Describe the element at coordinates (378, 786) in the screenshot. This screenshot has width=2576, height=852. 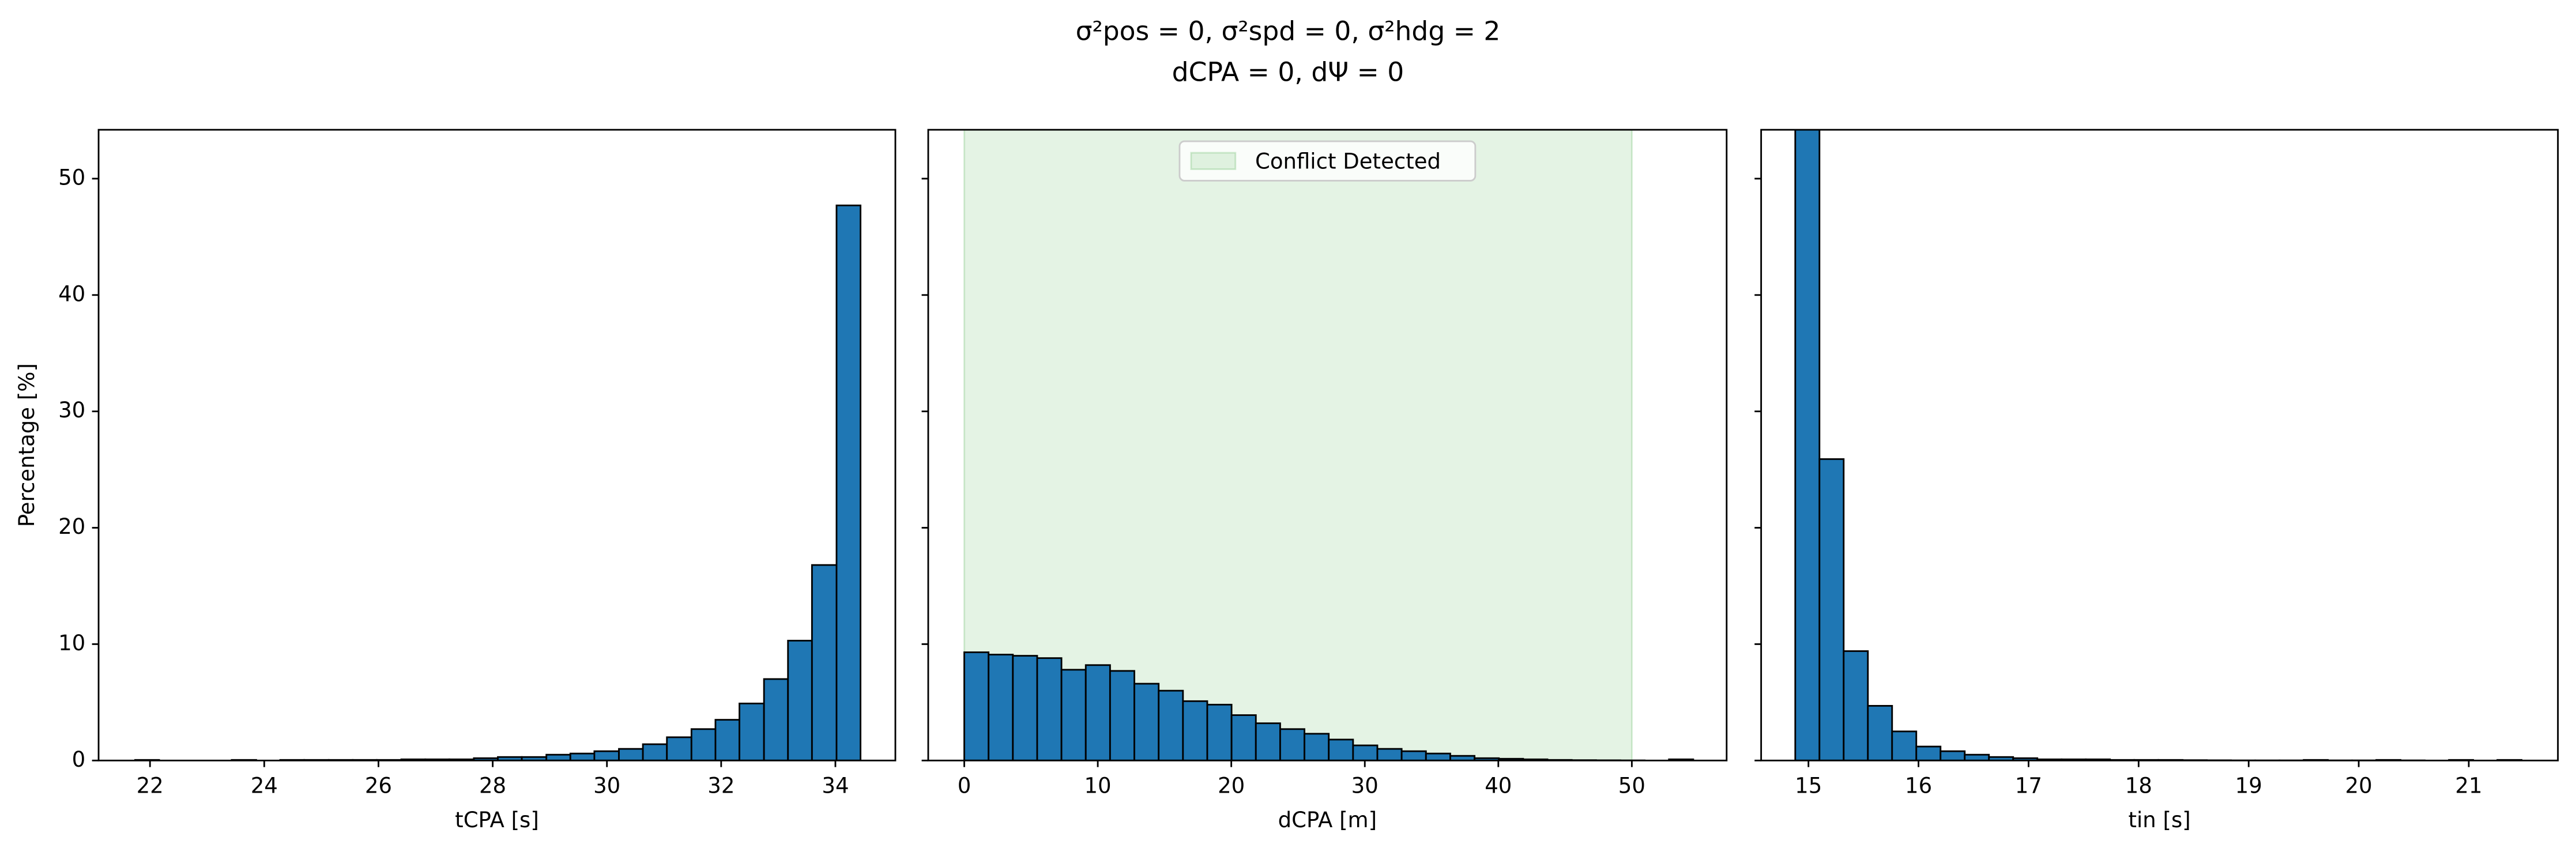
I see `x-tick-label: 26` at that location.